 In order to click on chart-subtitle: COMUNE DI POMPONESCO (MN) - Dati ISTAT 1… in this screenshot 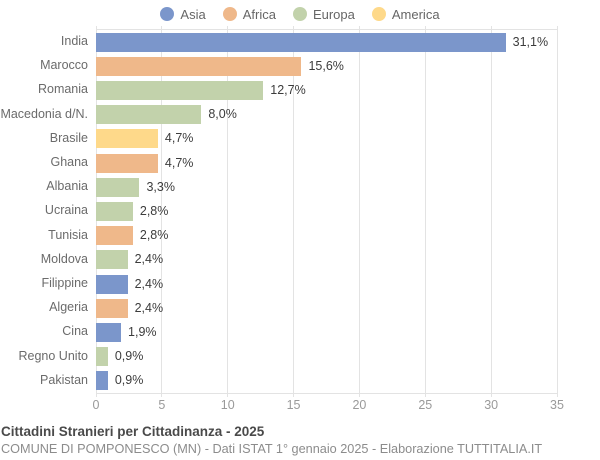, I will do `click(272, 449)`.